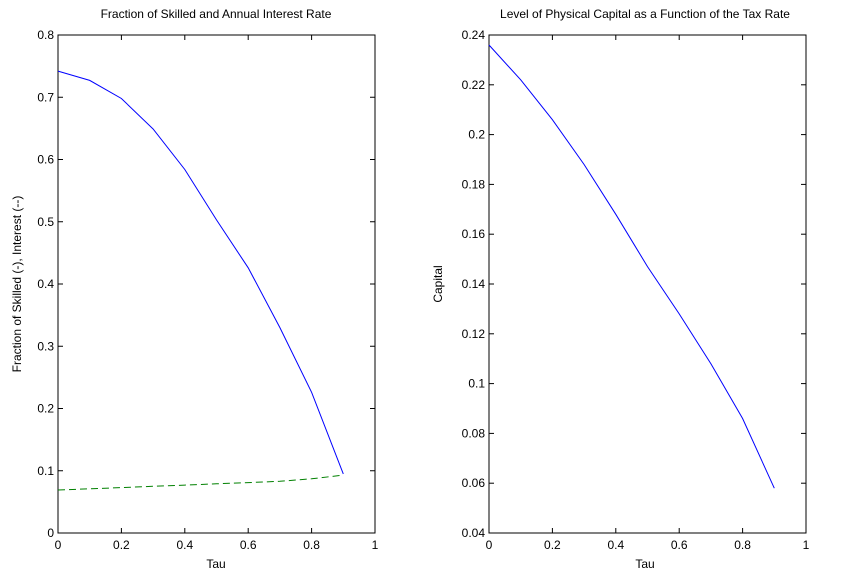  I want to click on right-plot-y-tick-label: 0.2, so click(476, 135).